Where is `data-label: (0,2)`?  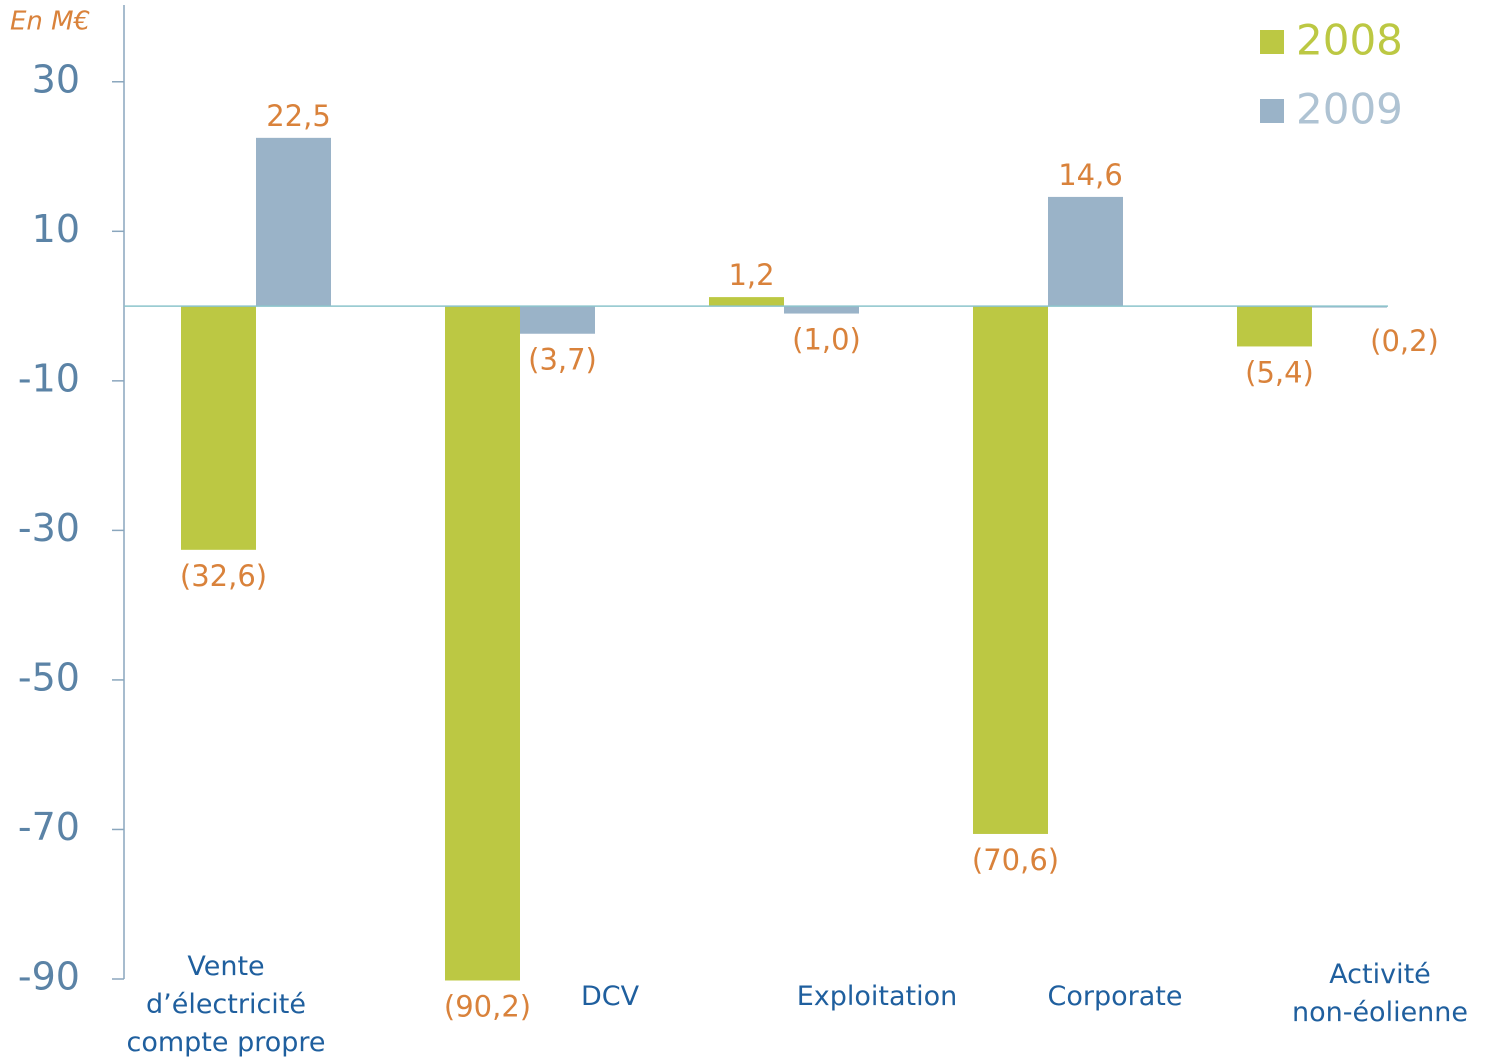
data-label: (0,2) is located at coordinates (1404, 341).